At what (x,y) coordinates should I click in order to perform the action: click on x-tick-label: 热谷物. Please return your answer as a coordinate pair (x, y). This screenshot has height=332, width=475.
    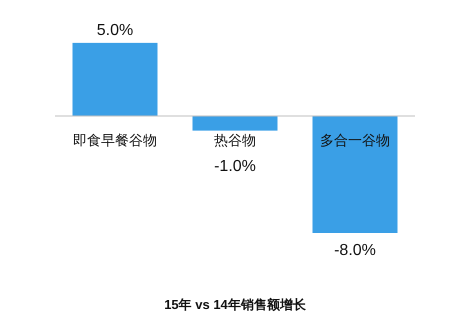
    Looking at the image, I should click on (235, 140).